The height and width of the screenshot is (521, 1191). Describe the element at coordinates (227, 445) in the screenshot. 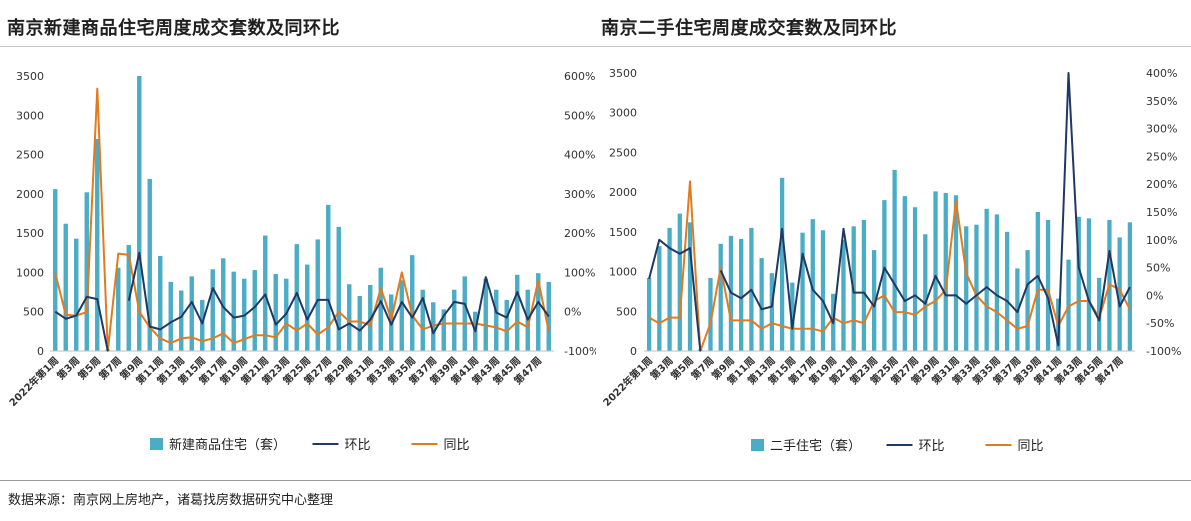

I see `legend-label-bar: 新建商品住宅（套）` at that location.